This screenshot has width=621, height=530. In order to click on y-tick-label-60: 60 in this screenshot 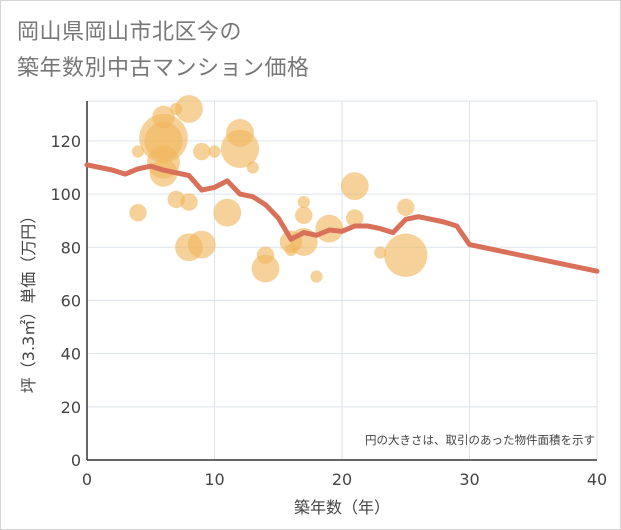, I will do `click(71, 300)`.